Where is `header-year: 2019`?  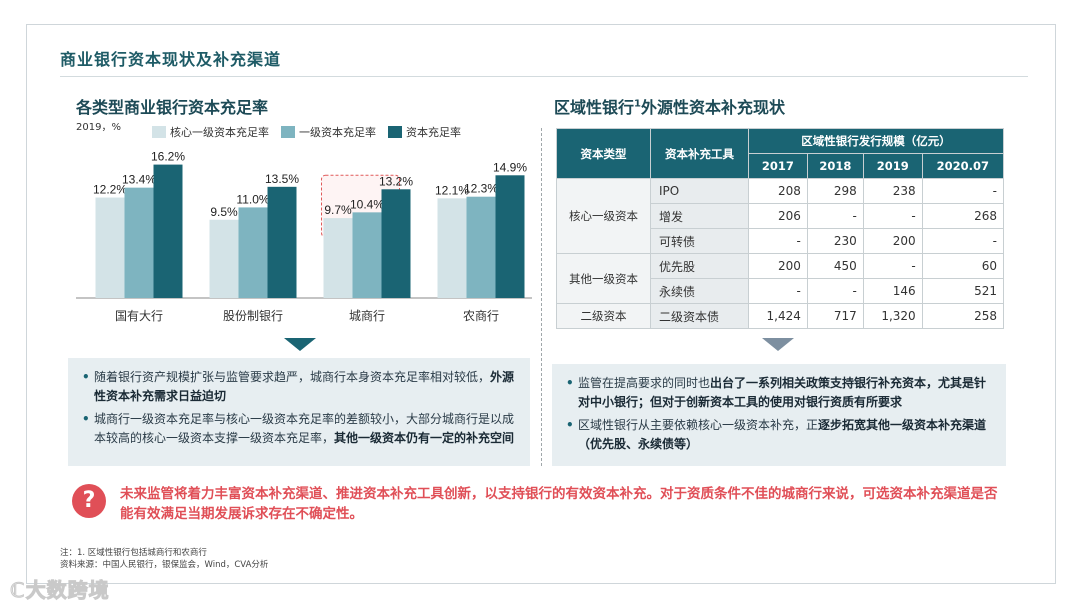
header-year: 2019 is located at coordinates (892, 166).